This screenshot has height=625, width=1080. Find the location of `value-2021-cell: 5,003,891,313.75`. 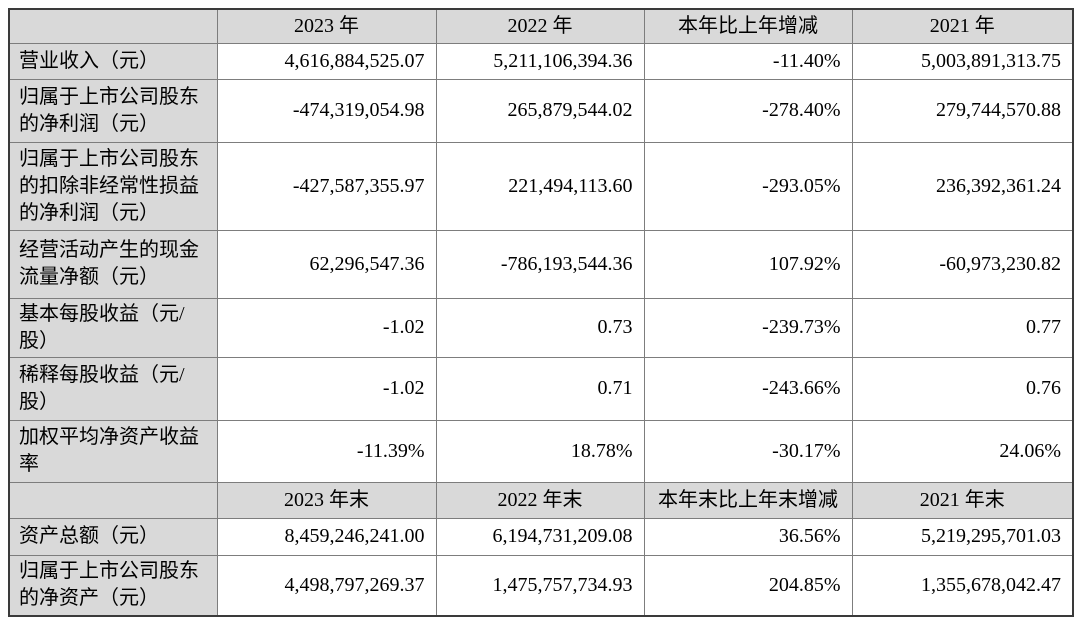

value-2021-cell: 5,003,891,313.75 is located at coordinates (962, 61).